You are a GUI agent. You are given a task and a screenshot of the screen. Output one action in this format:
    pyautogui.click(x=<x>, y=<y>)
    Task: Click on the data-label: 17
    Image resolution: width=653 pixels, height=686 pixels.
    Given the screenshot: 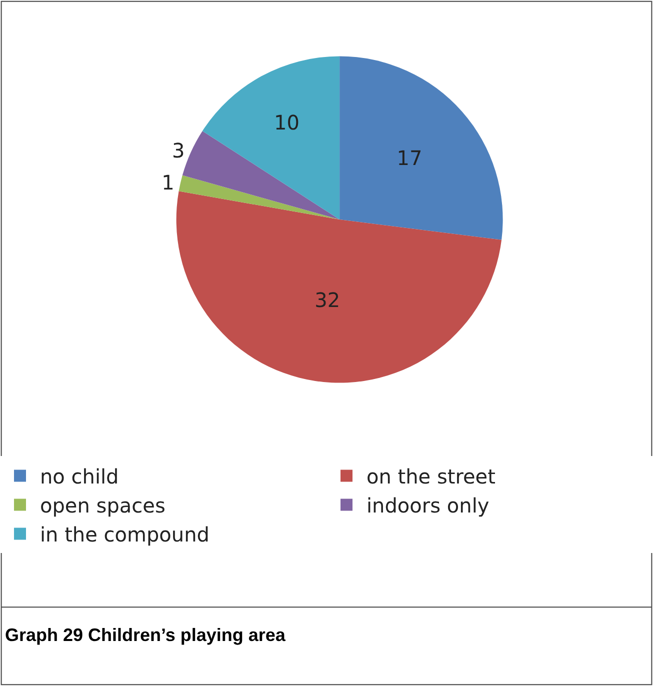 What is the action you would take?
    pyautogui.click(x=409, y=158)
    